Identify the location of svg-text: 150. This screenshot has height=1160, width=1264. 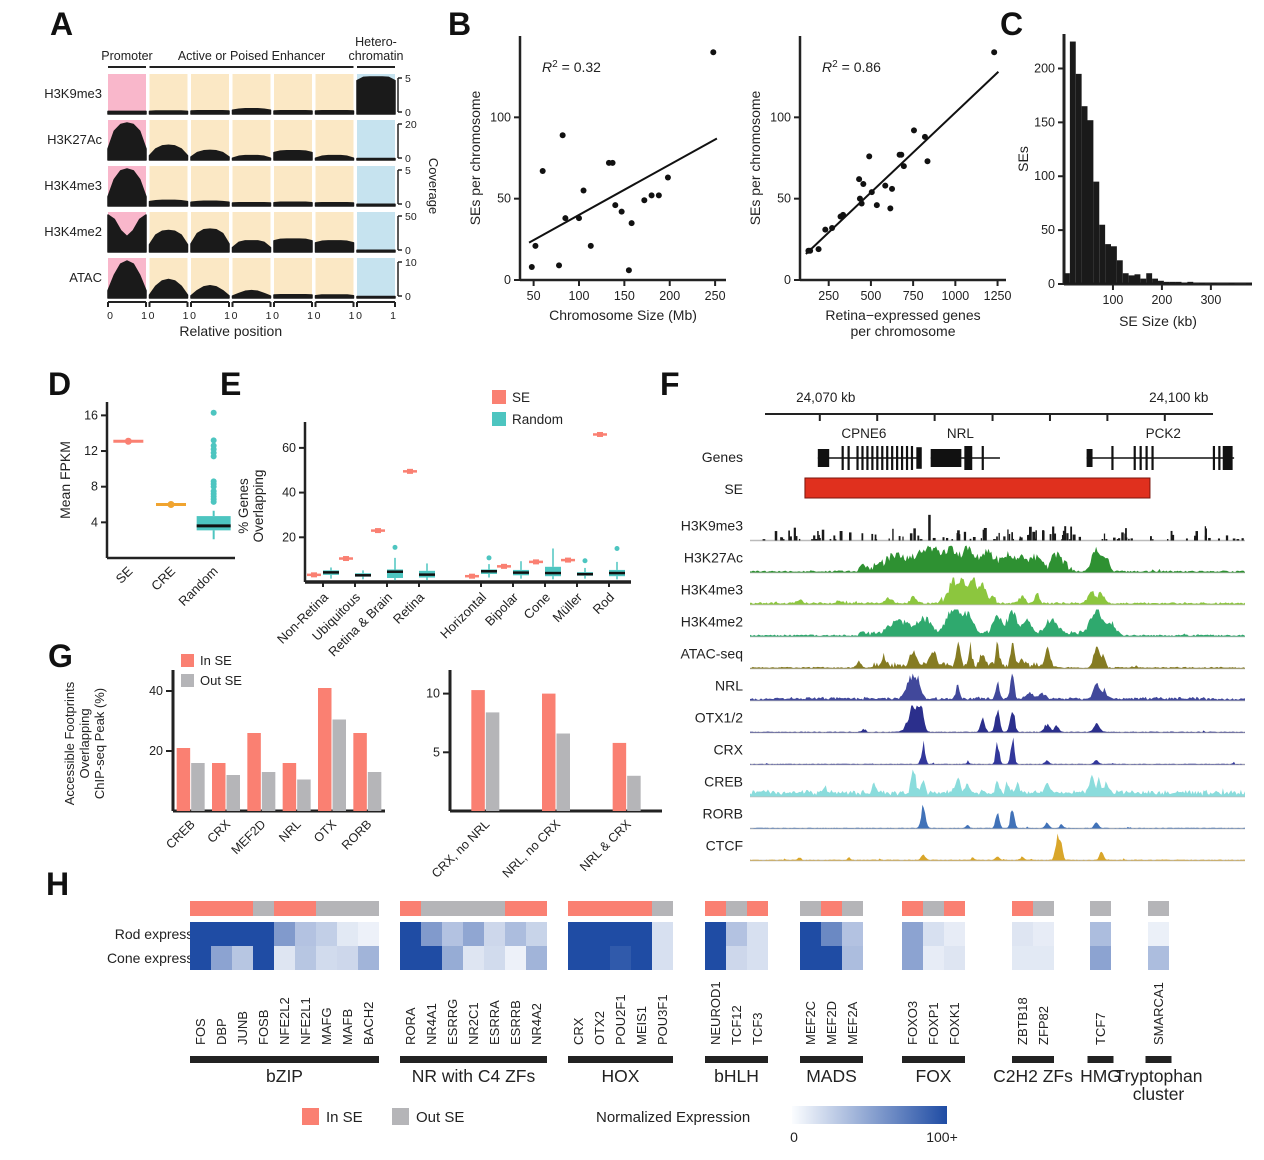
(1044, 122).